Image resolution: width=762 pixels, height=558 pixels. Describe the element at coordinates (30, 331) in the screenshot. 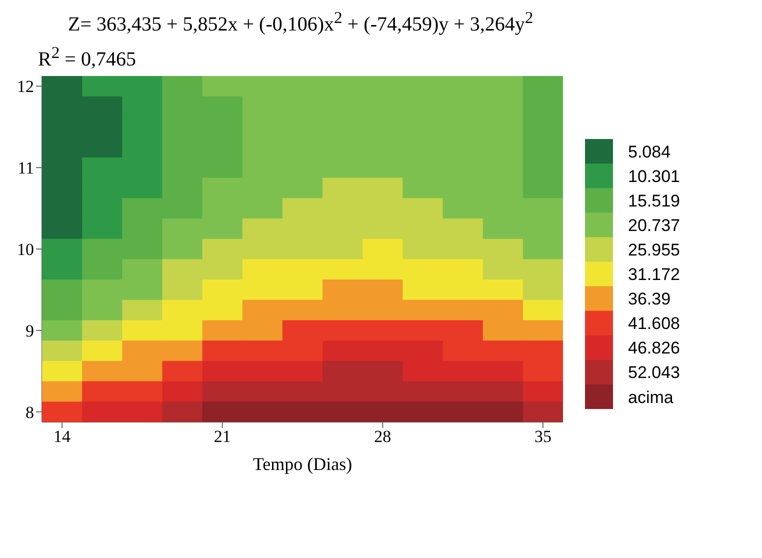

I see `y-tick-label: 9` at that location.